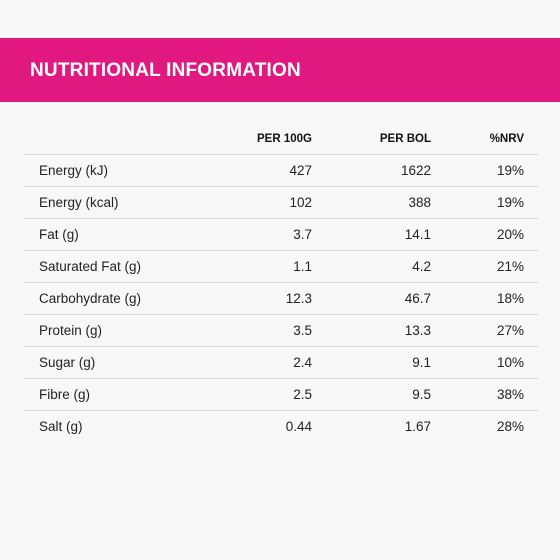 Image resolution: width=560 pixels, height=560 pixels. I want to click on per-bol-value: 4.2, so click(421, 266).